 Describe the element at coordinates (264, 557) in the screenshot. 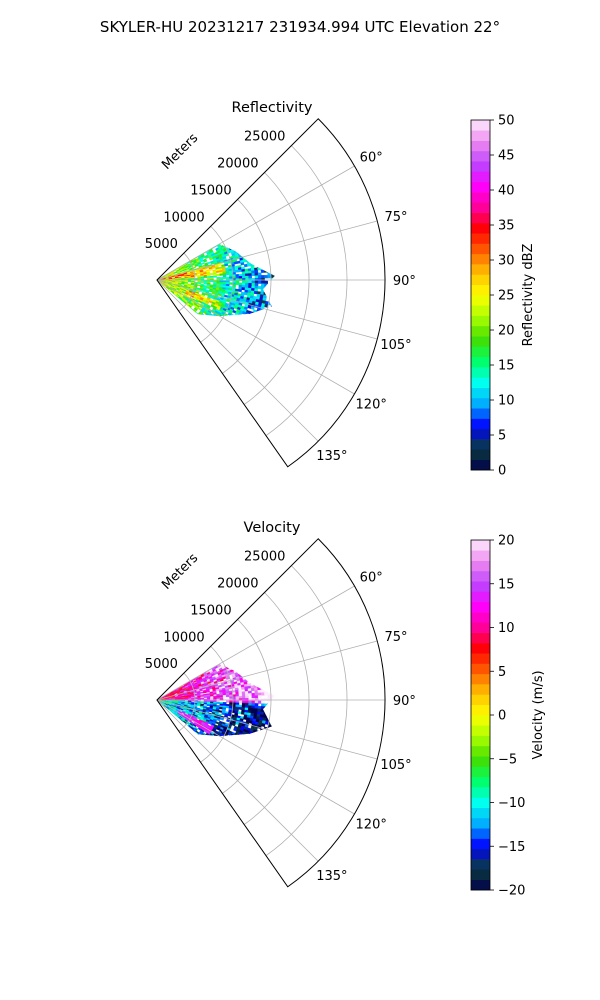

I see `velocity-radial-tick-label: 25000` at that location.